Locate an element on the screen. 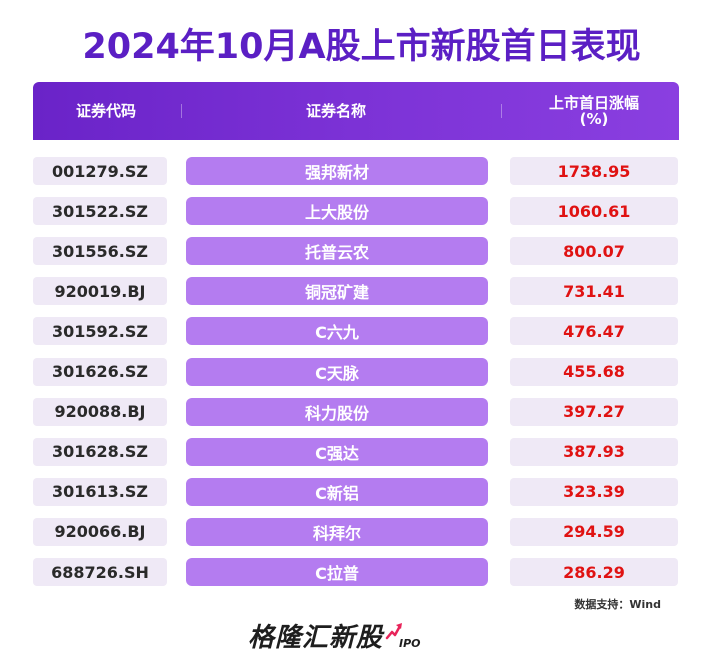 The image size is (723, 660). security-name: 铜冠矿建 is located at coordinates (337, 291).